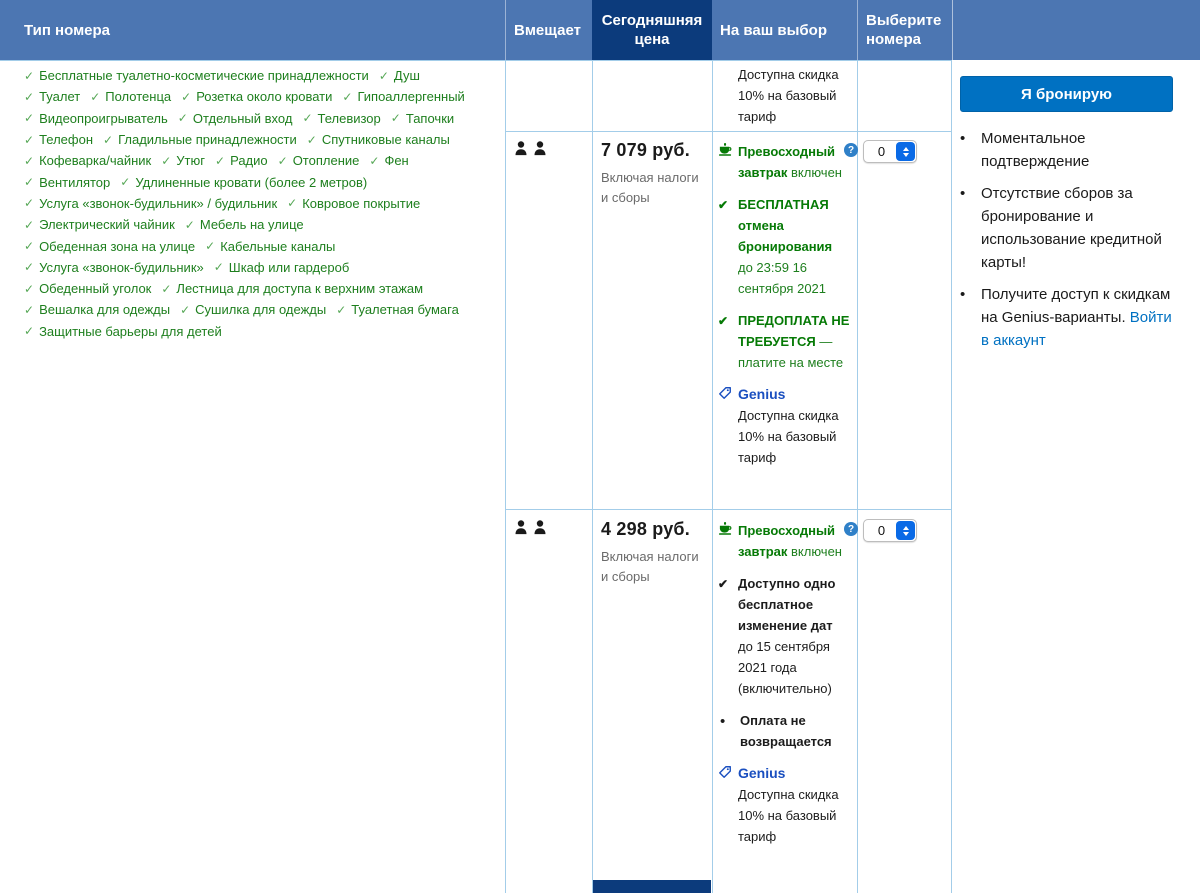  Describe the element at coordinates (207, 140) in the screenshot. I see `amenity-label: Гладильные принадлежности` at that location.